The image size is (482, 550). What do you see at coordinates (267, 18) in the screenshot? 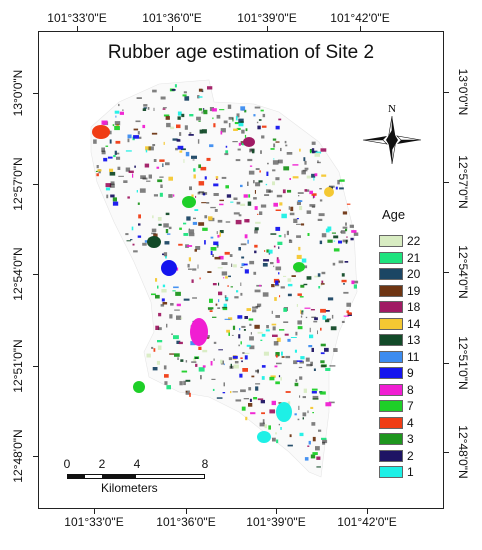
I see `lon-label-top: 101°39'0"E` at bounding box center [267, 18].